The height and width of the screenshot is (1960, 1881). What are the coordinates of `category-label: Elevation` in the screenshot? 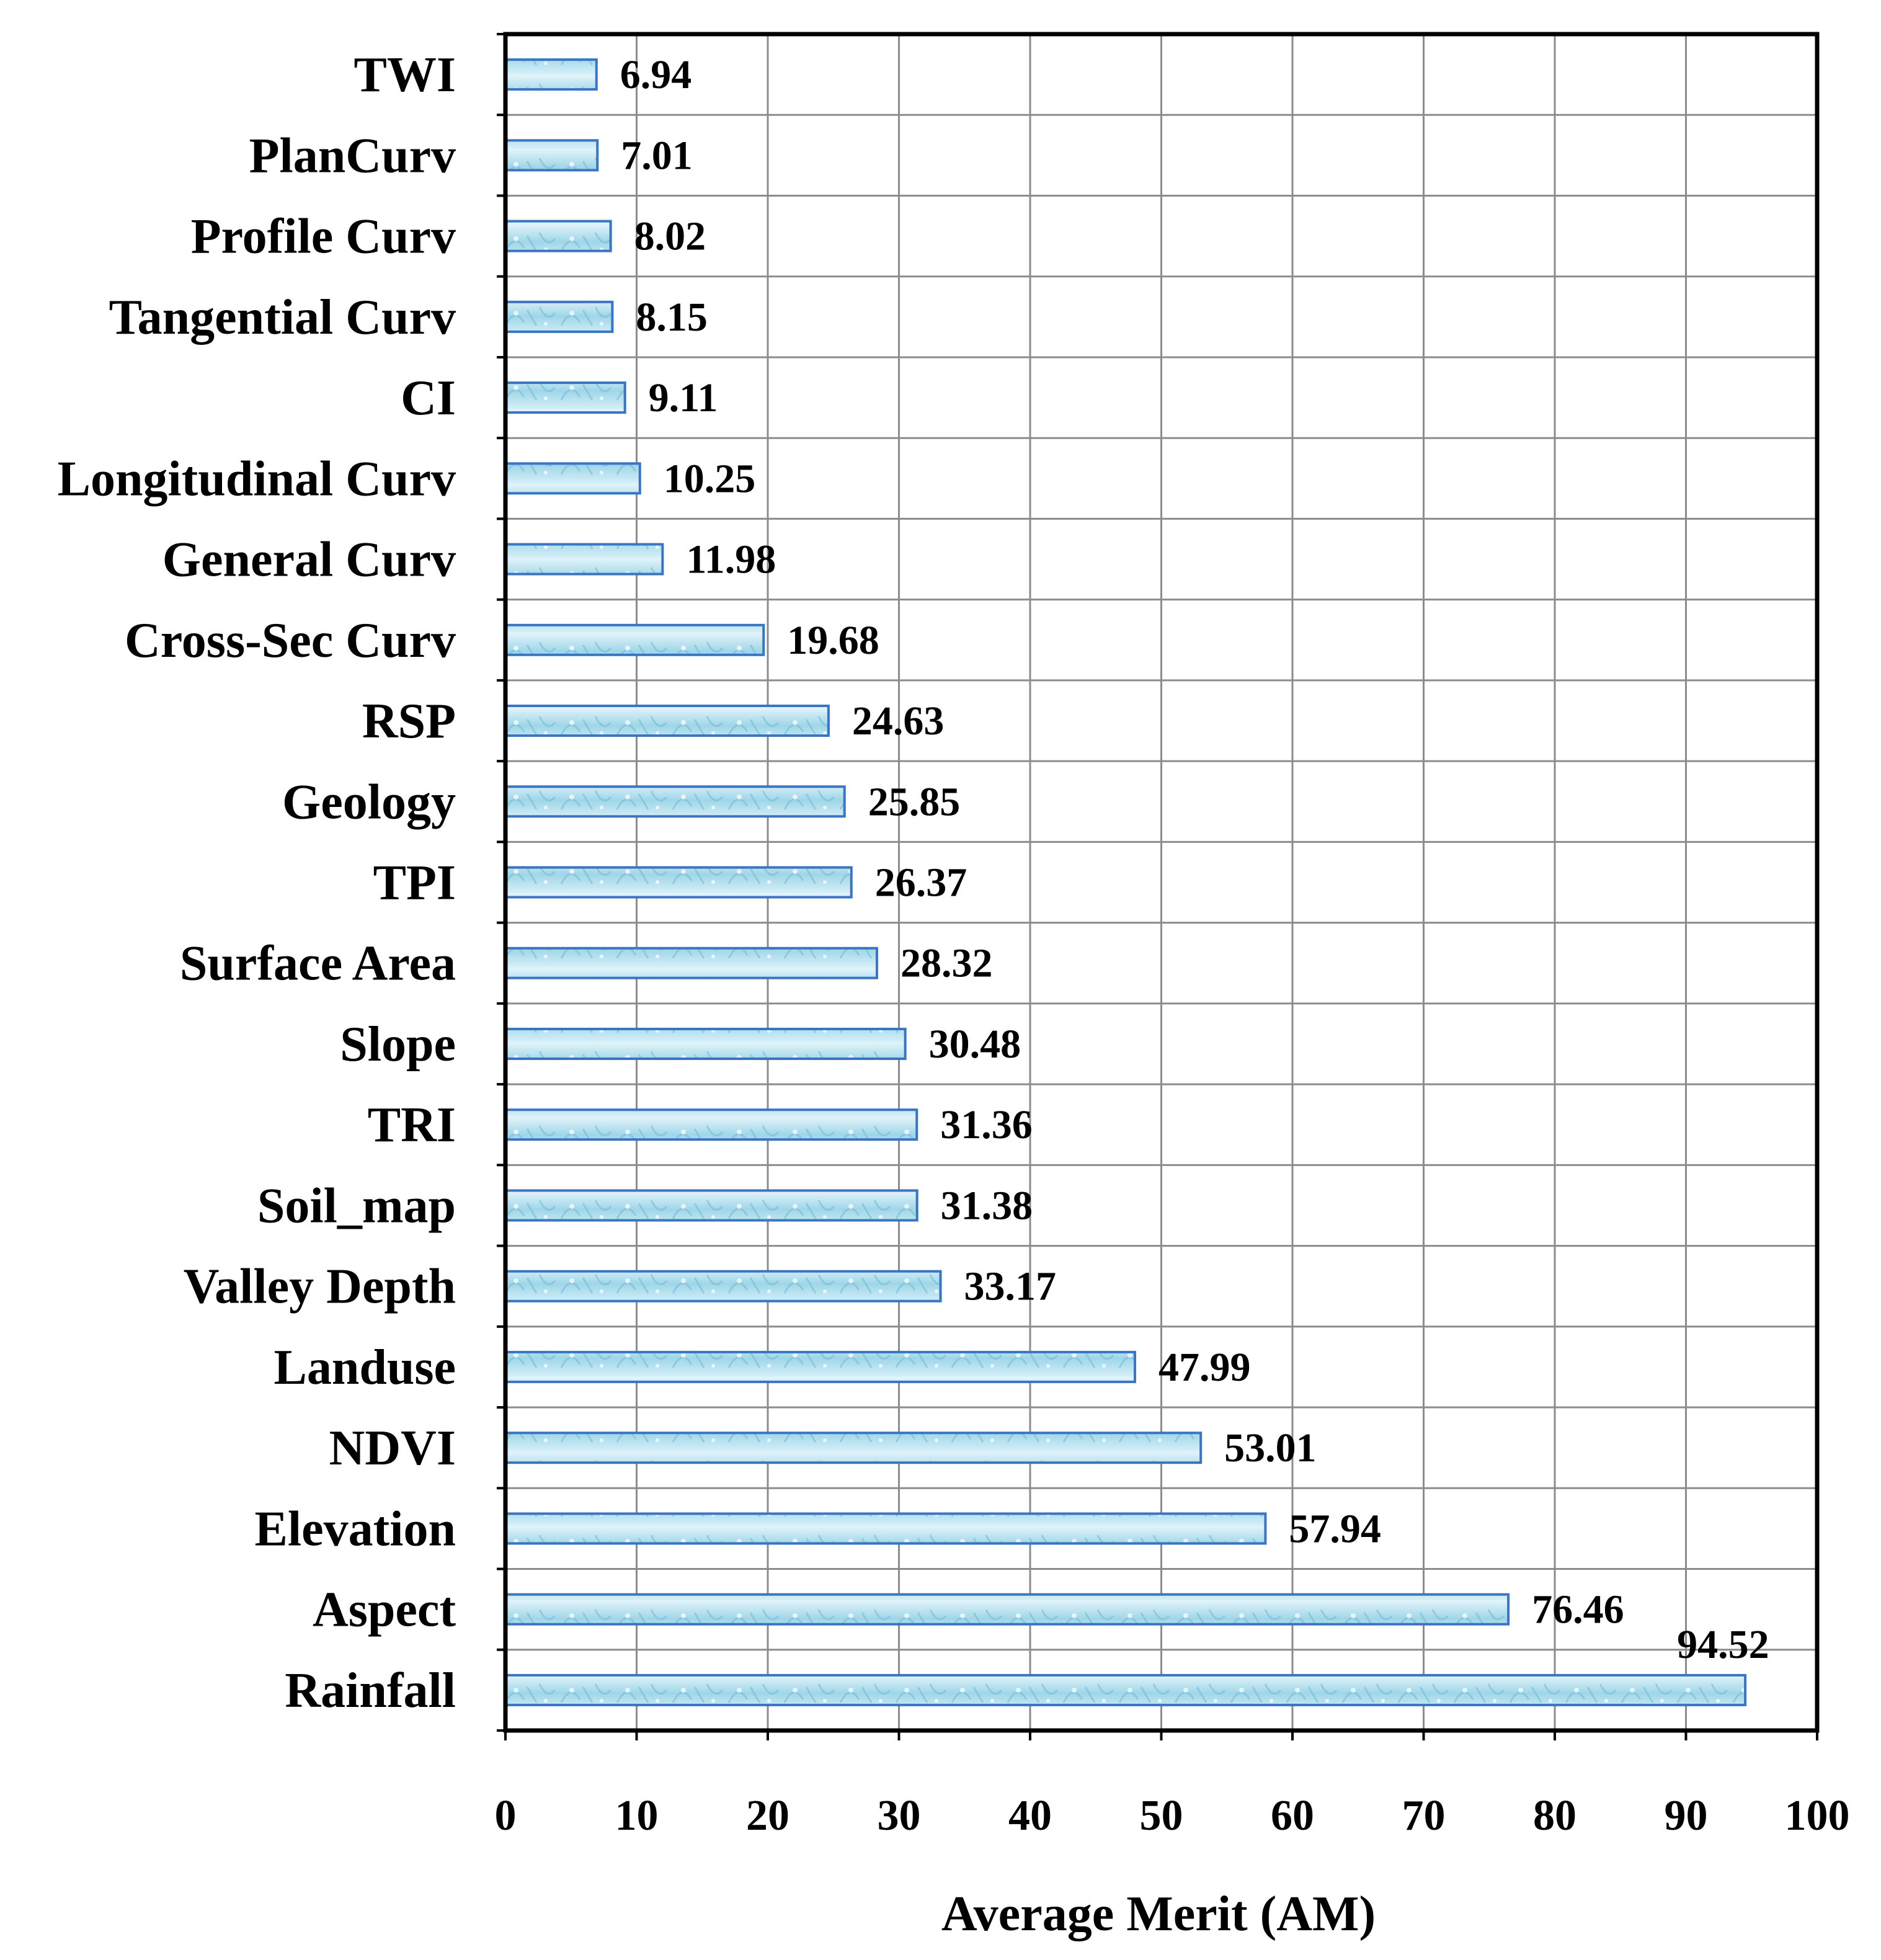 It's located at (355, 1529).